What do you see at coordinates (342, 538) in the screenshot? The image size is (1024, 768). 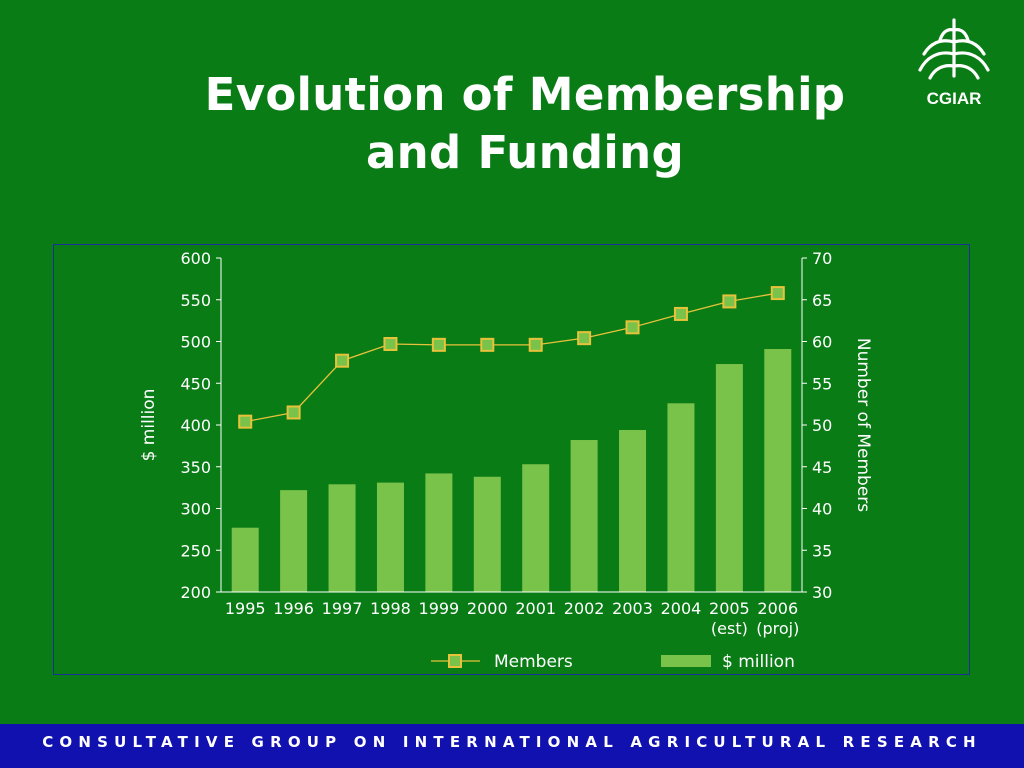 I see `bar-1997` at bounding box center [342, 538].